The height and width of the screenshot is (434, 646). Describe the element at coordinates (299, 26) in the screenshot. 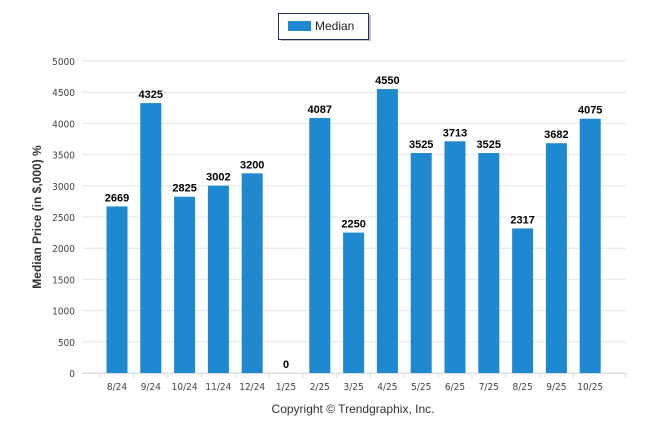

I see `legend-swatch` at that location.